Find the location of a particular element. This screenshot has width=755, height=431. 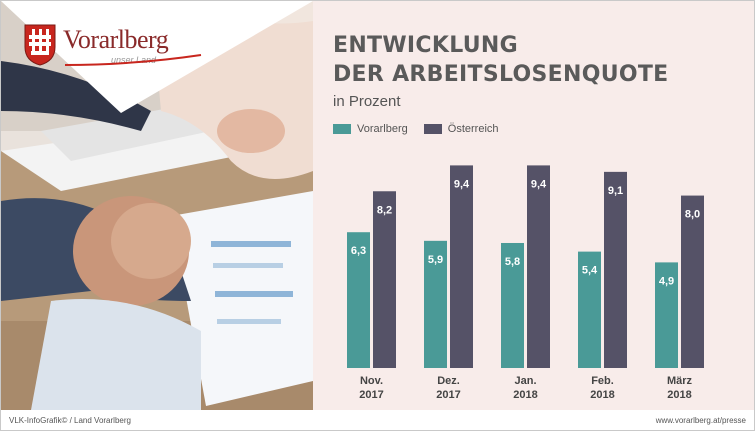

title-line-1: ENTWICKLUNG is located at coordinates (425, 45).